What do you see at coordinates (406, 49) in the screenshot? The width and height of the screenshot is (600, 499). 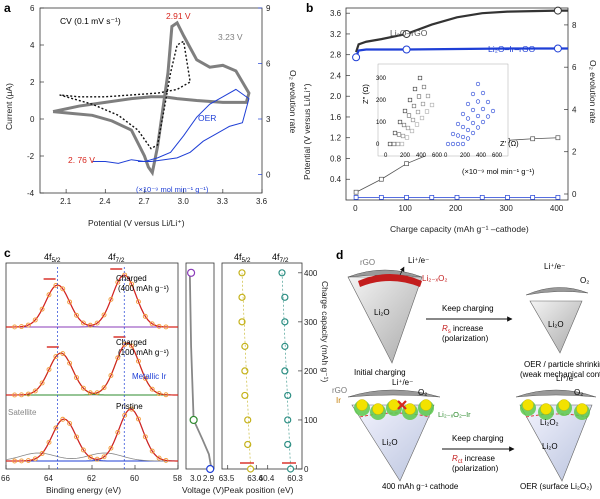 I see `ir-marker` at bounding box center [406, 49].